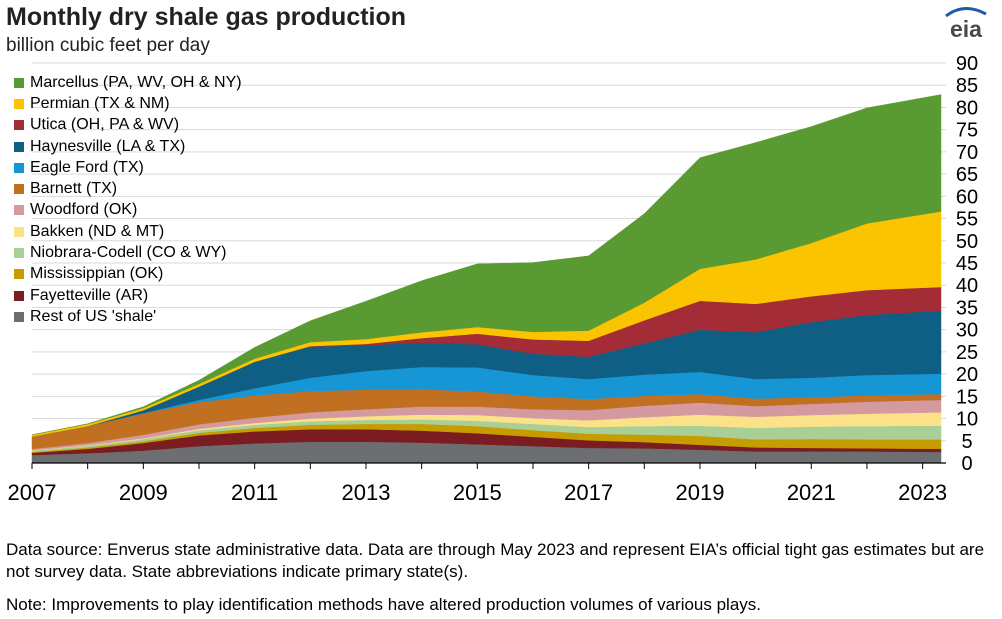 This screenshot has height=619, width=1002. I want to click on x-tick-label: 2007, so click(32, 492).